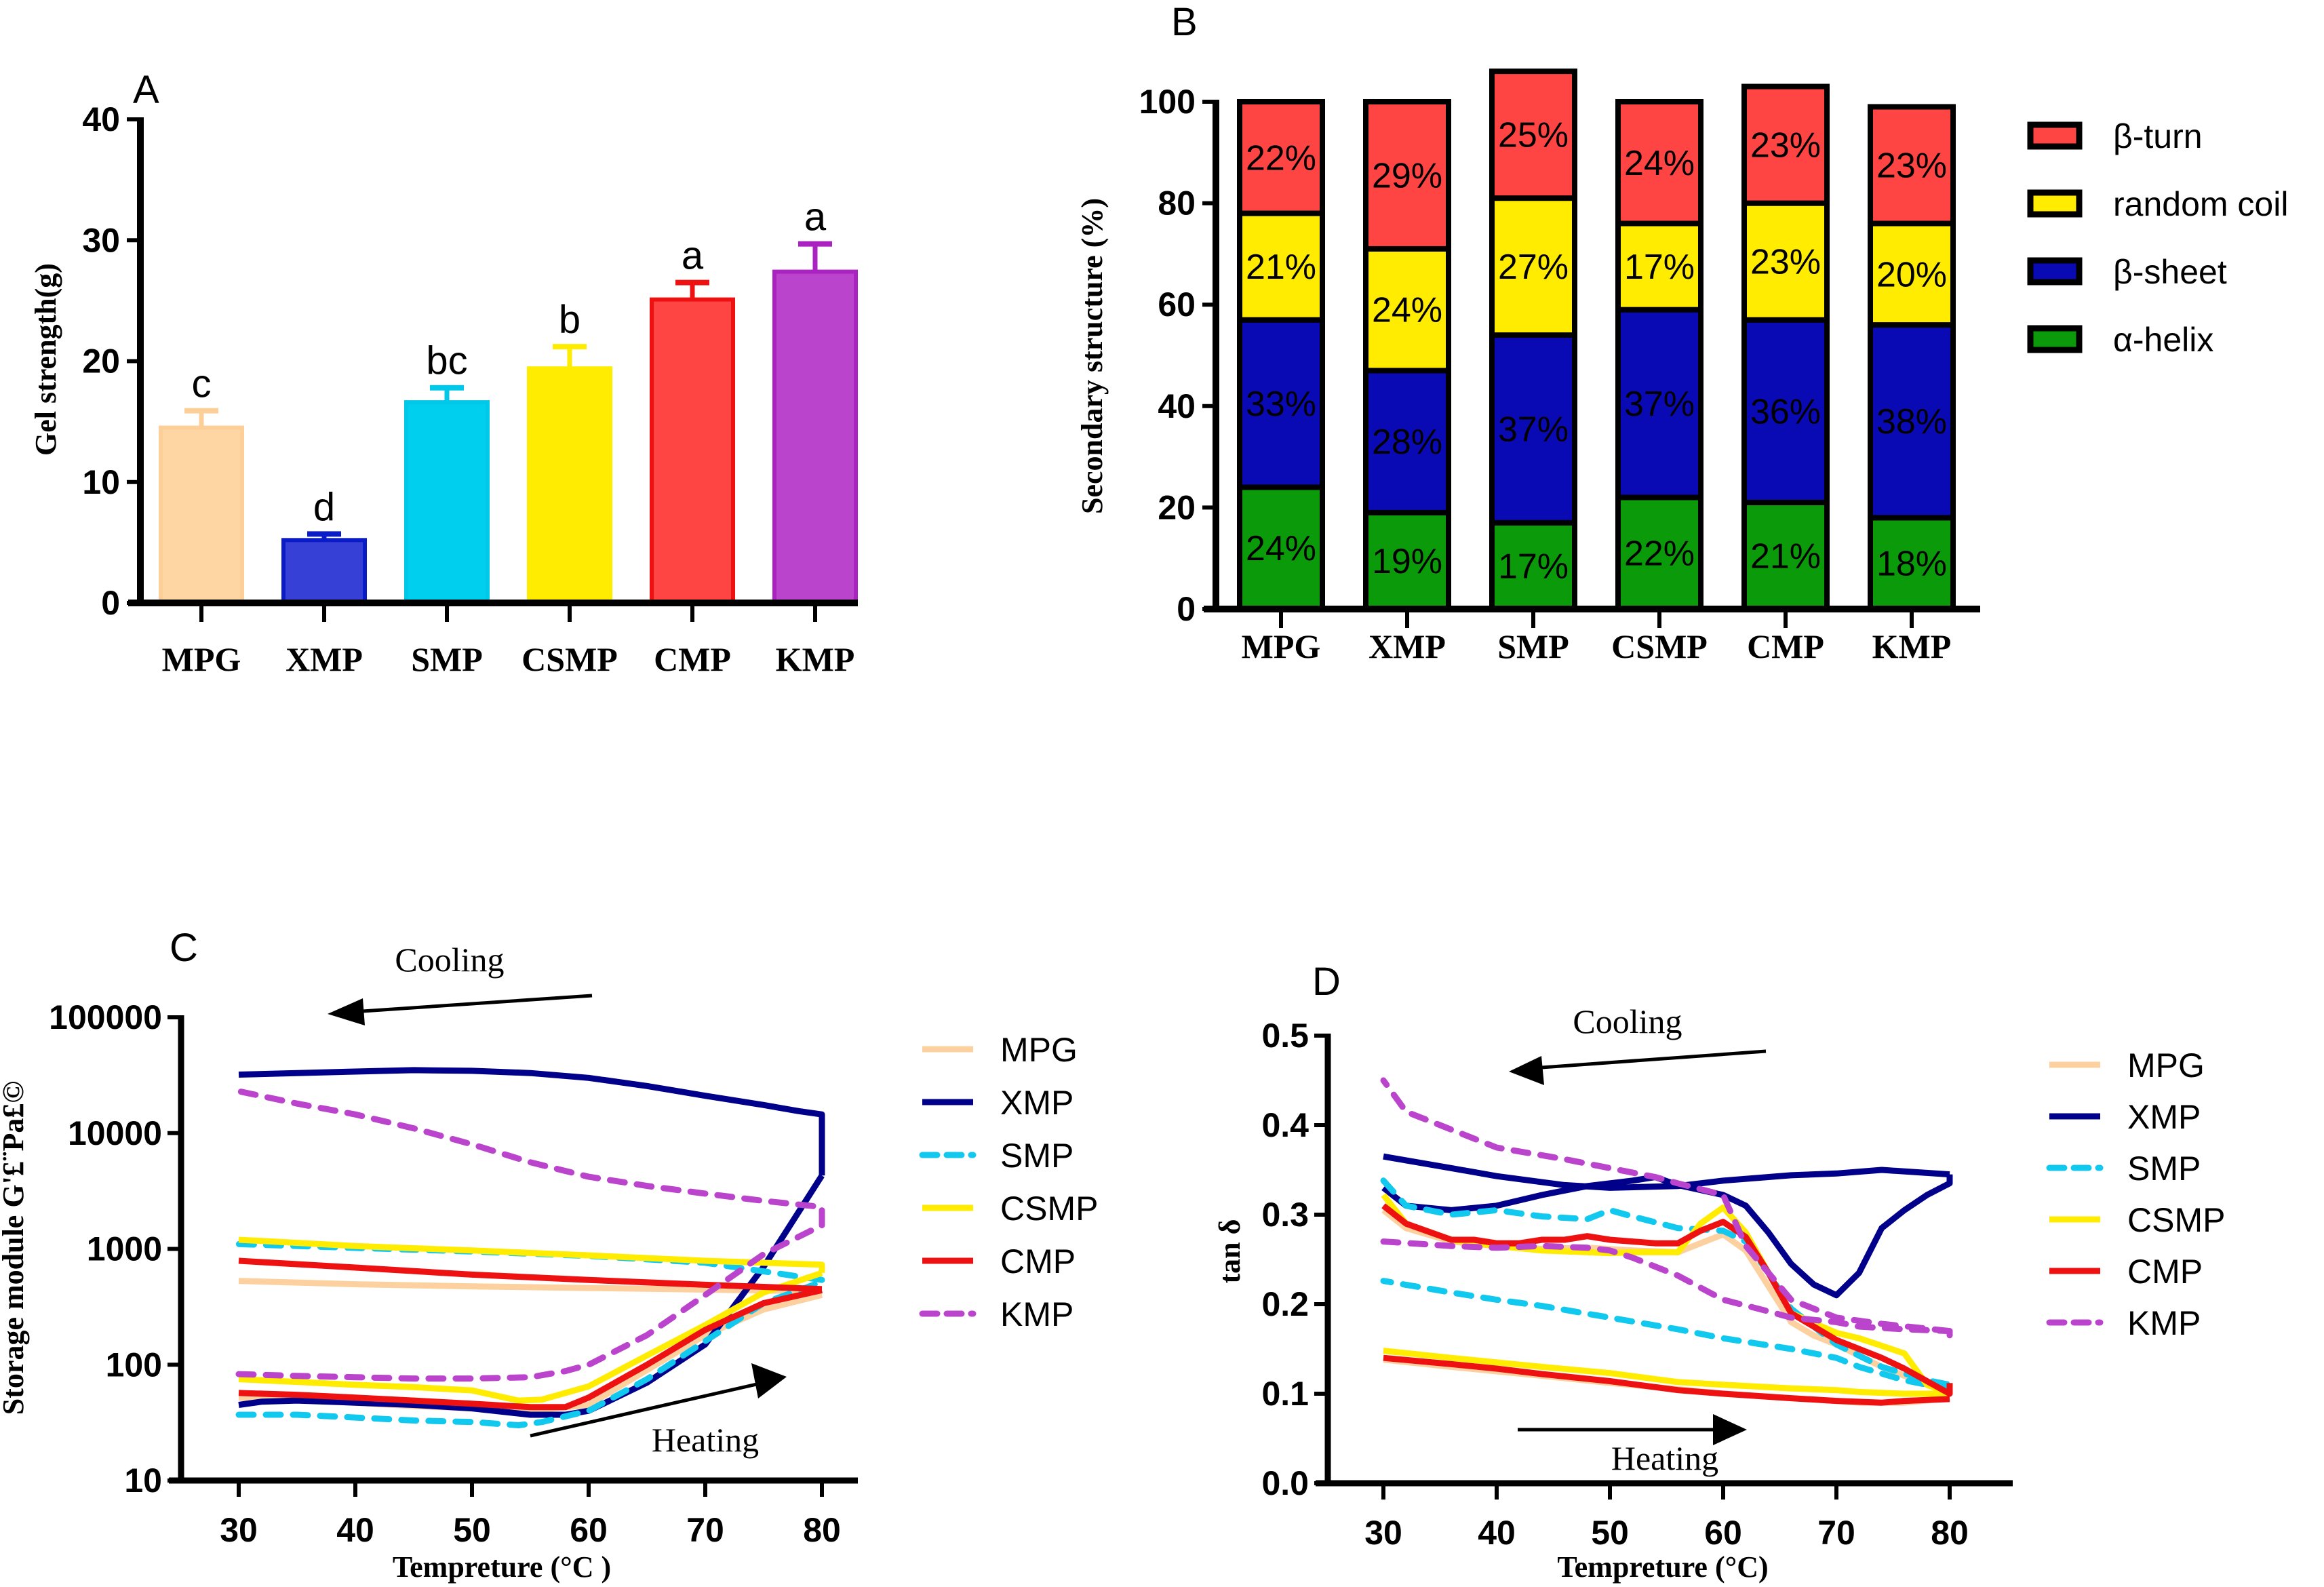 The image size is (2324, 1587). I want to click on y-tick-label: 100000, so click(105, 1017).